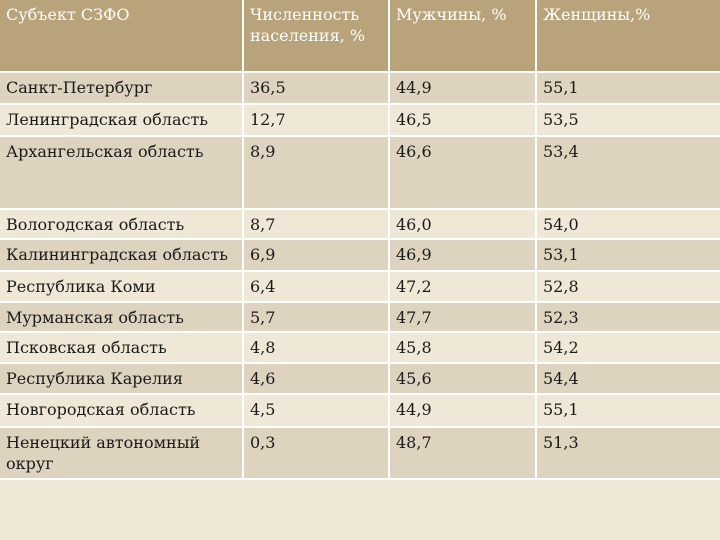  Describe the element at coordinates (122, 379) in the screenshot. I see `table-row-cell-subject: Республика Карелия` at that location.